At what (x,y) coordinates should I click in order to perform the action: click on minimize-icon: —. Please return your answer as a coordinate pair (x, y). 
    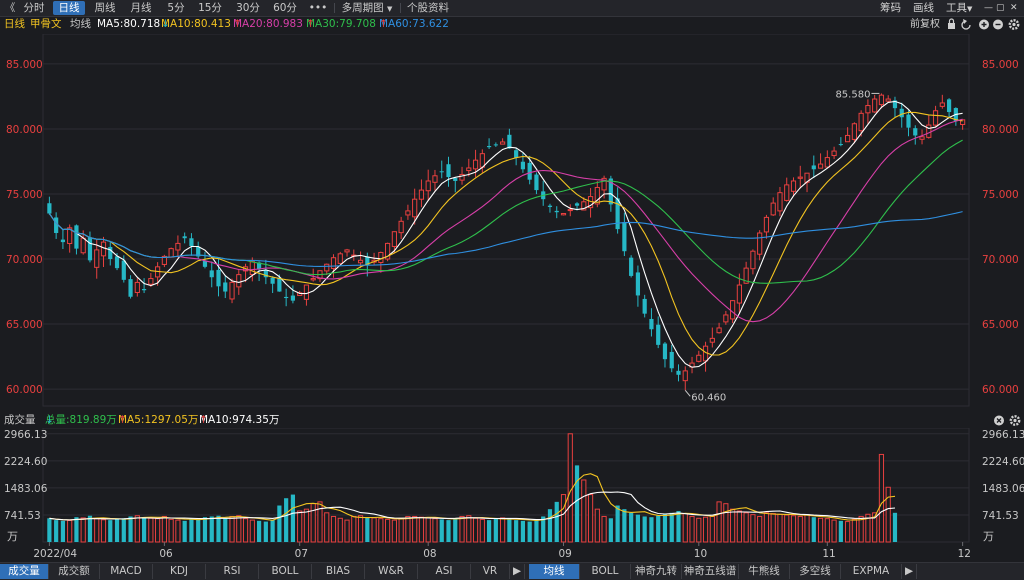
    Looking at the image, I should click on (988, 8).